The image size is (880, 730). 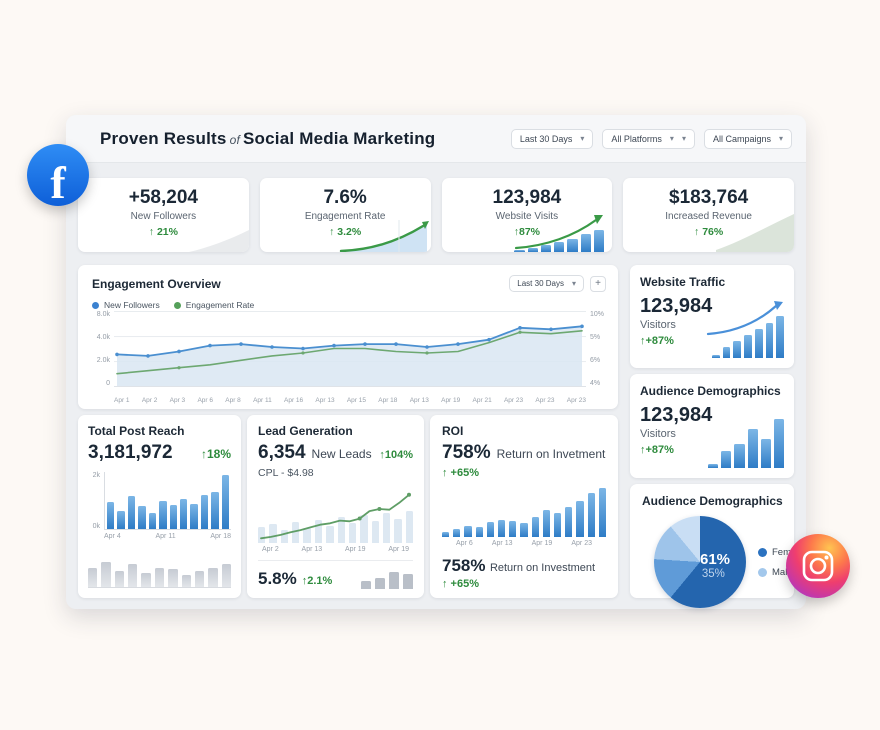 What do you see at coordinates (524, 511) in the screenshot?
I see `roi-bars` at bounding box center [524, 511].